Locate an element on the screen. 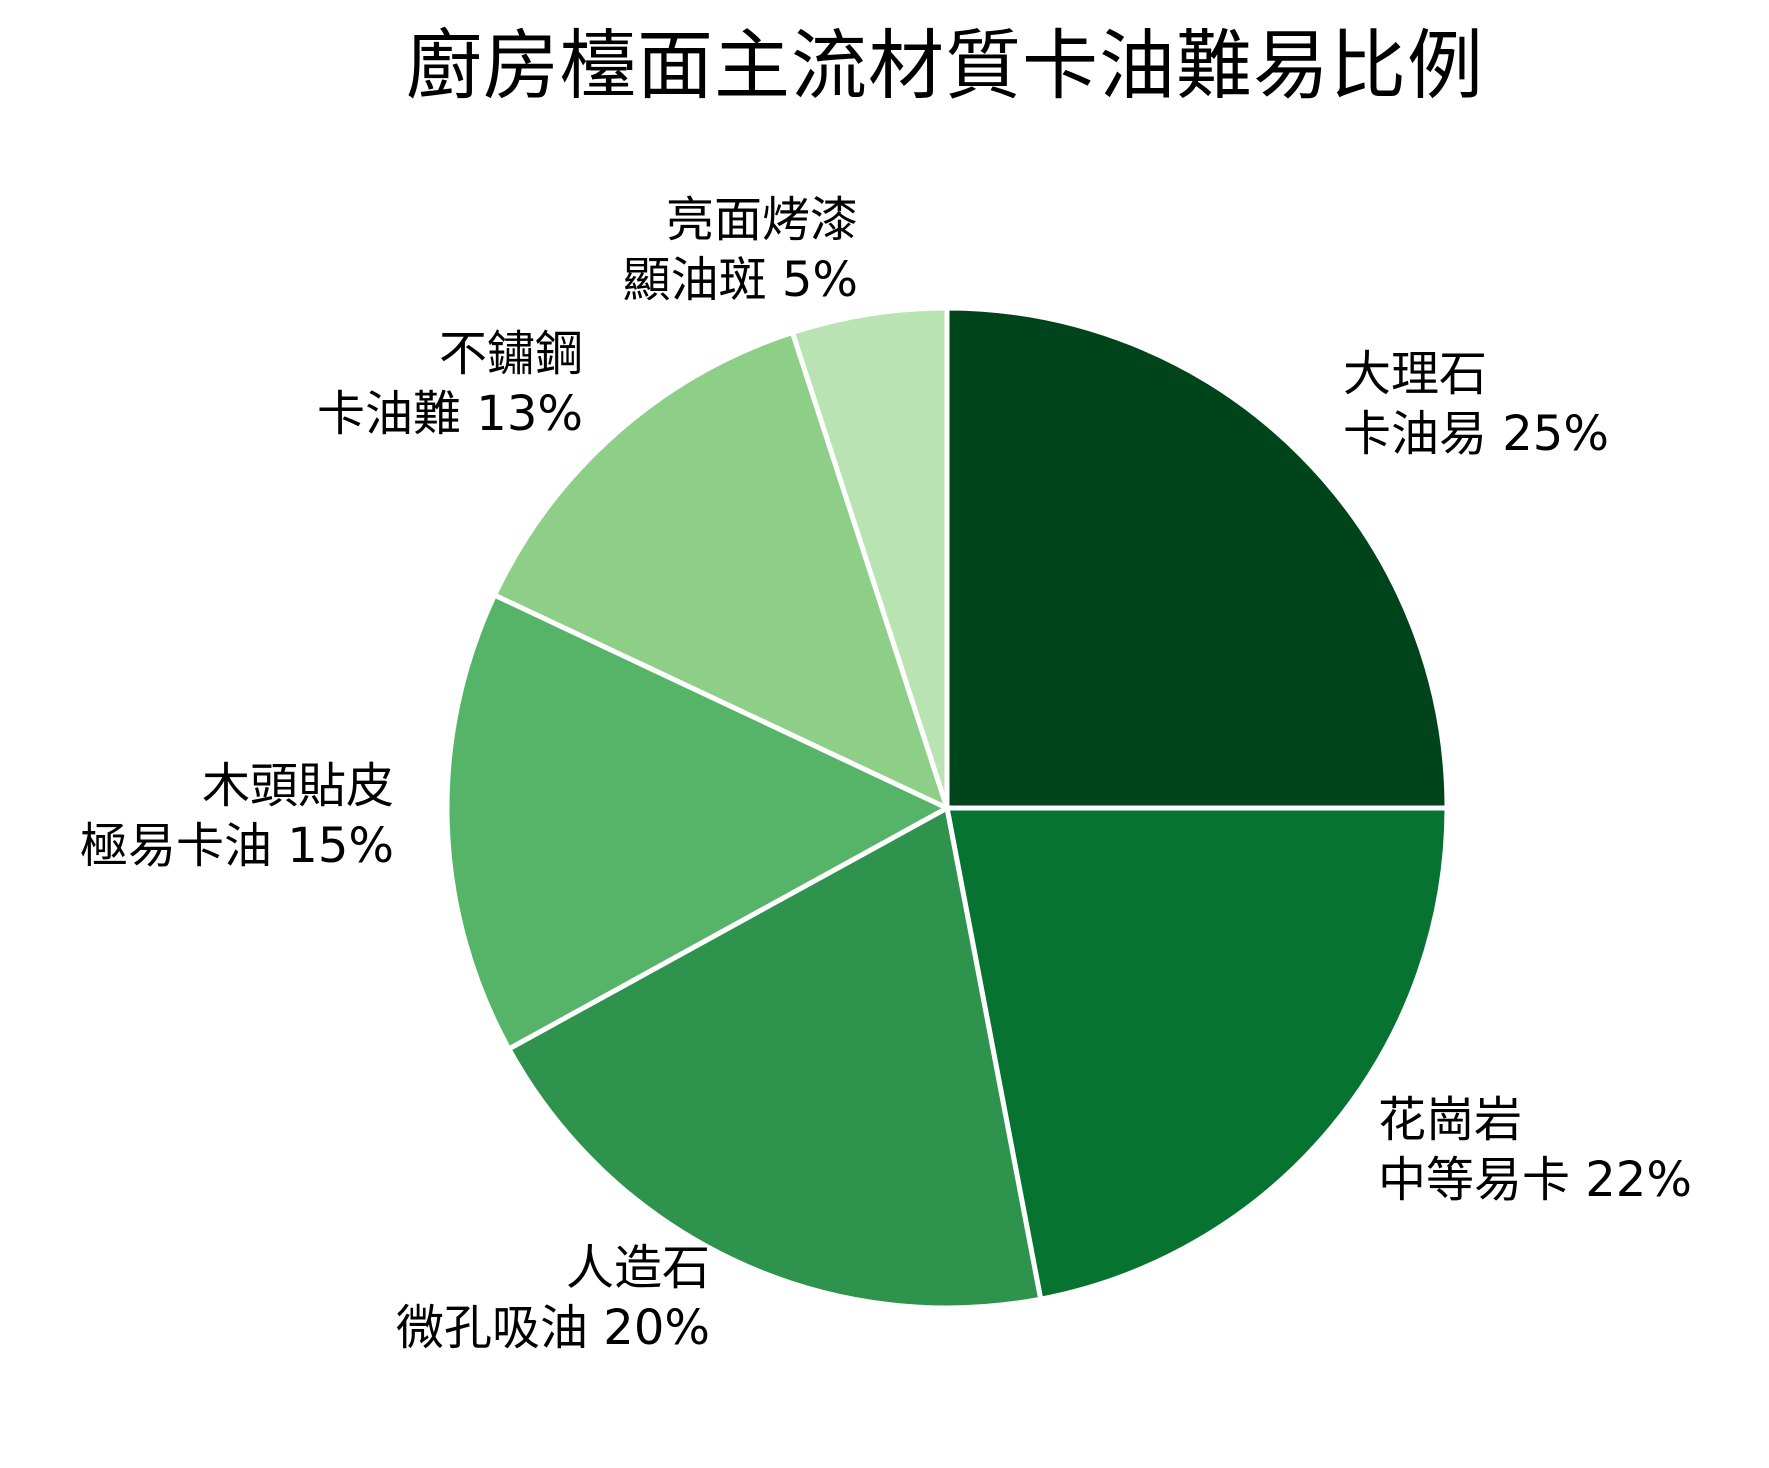 The image size is (1769, 1468). pie-slice-stainless-steel is located at coordinates (721, 570).